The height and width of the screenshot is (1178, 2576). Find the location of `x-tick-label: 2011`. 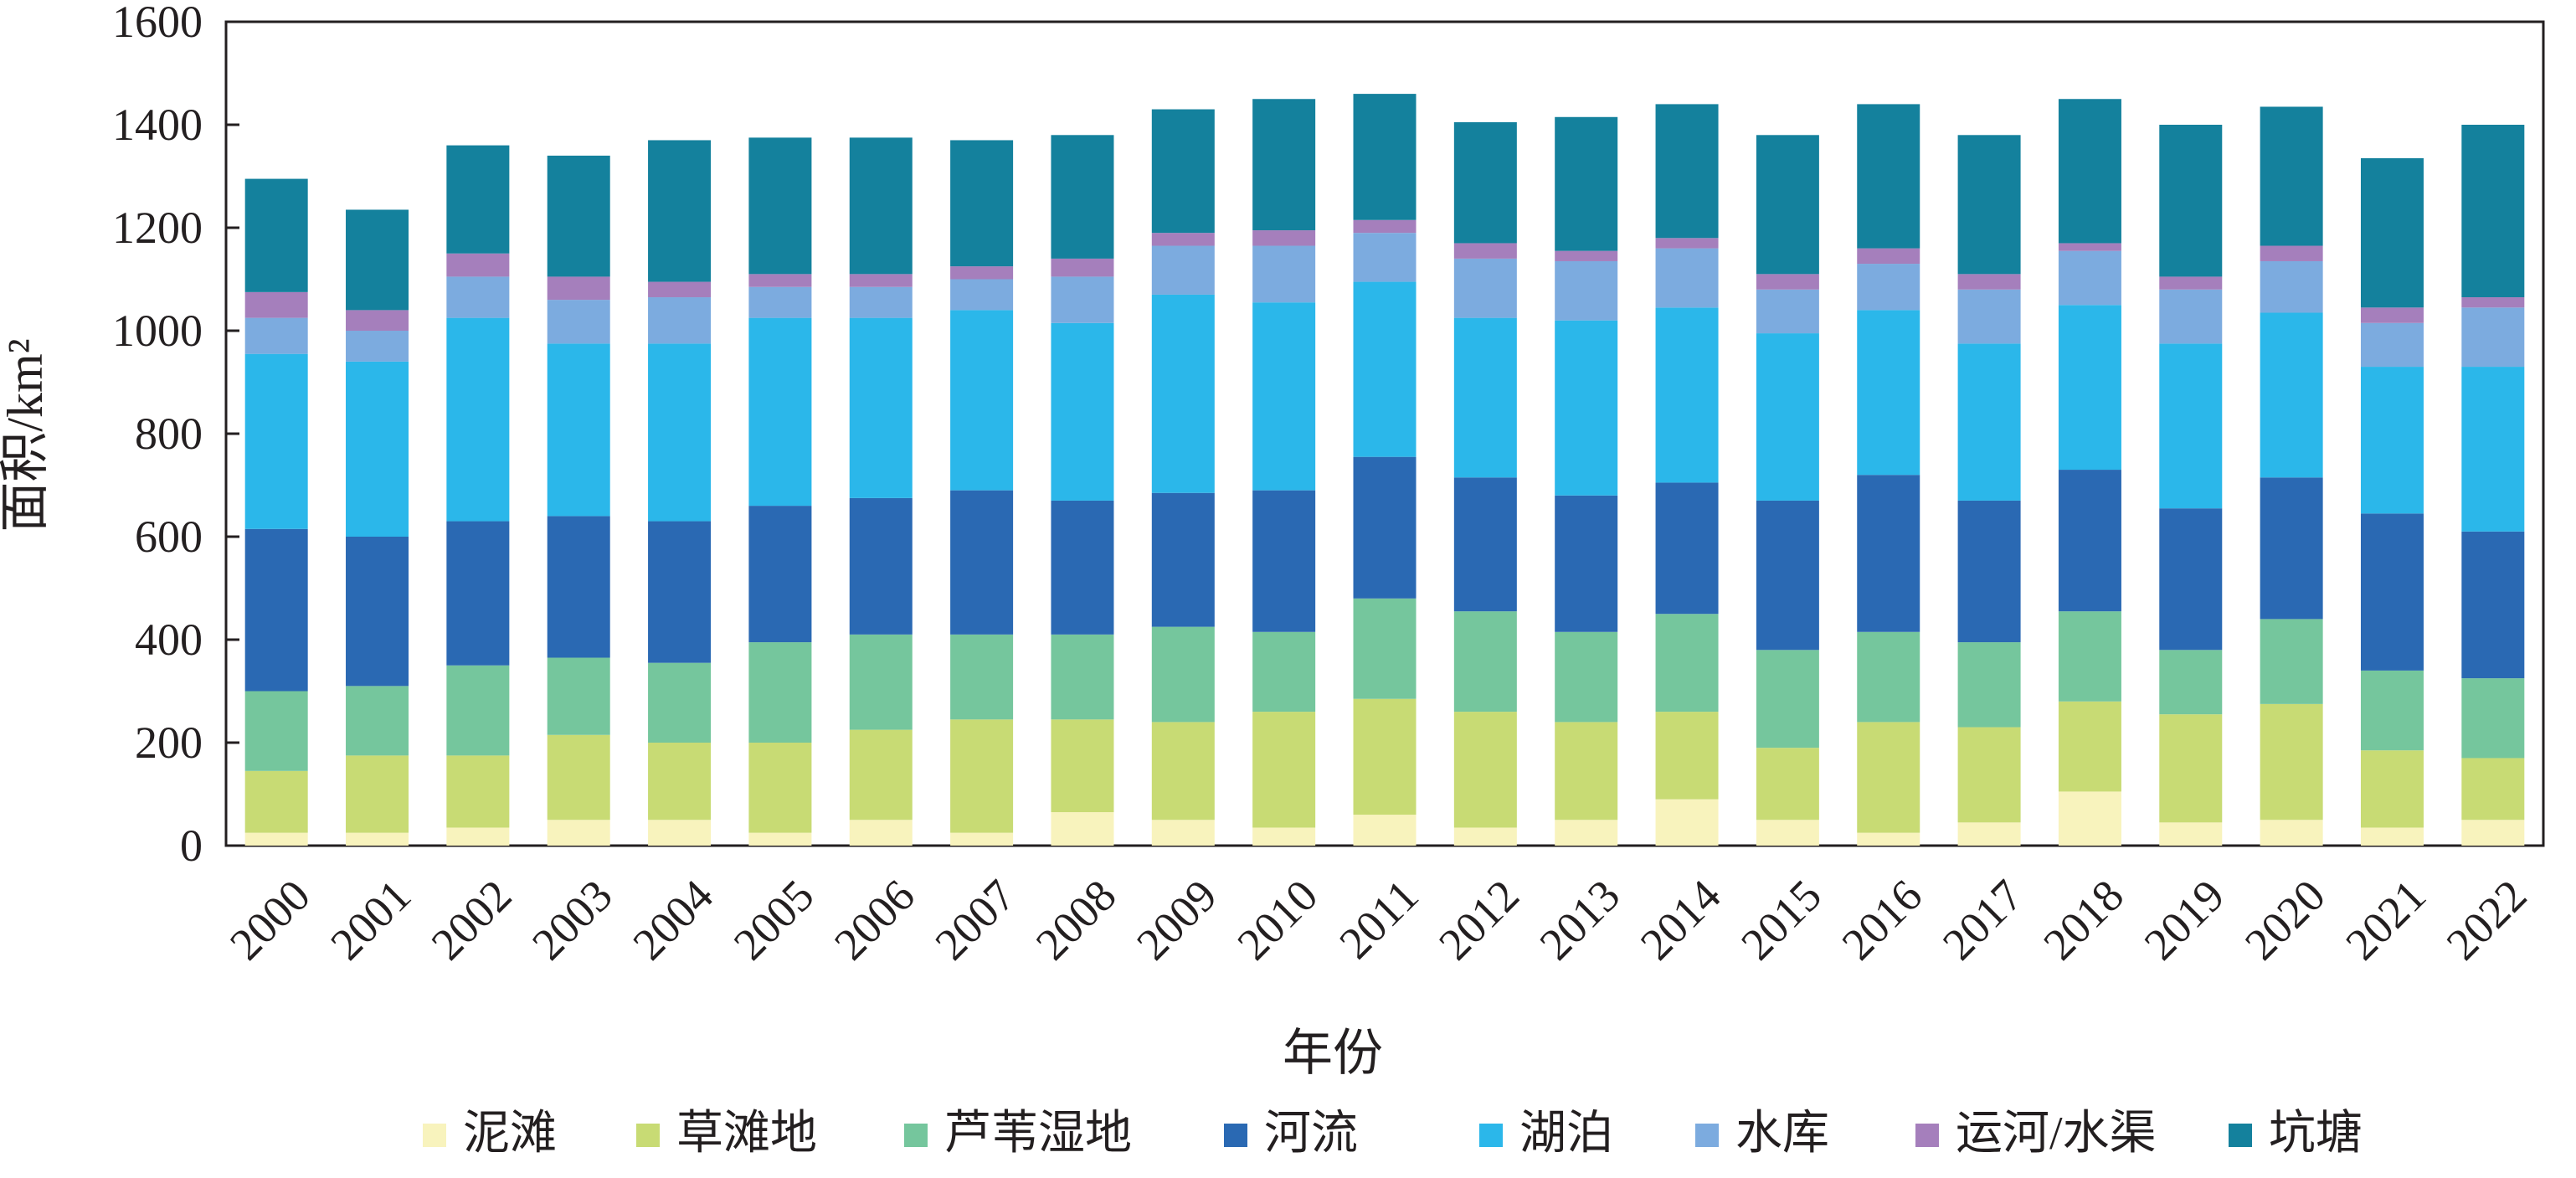

x-tick-label: 2011 is located at coordinates (1378, 919).